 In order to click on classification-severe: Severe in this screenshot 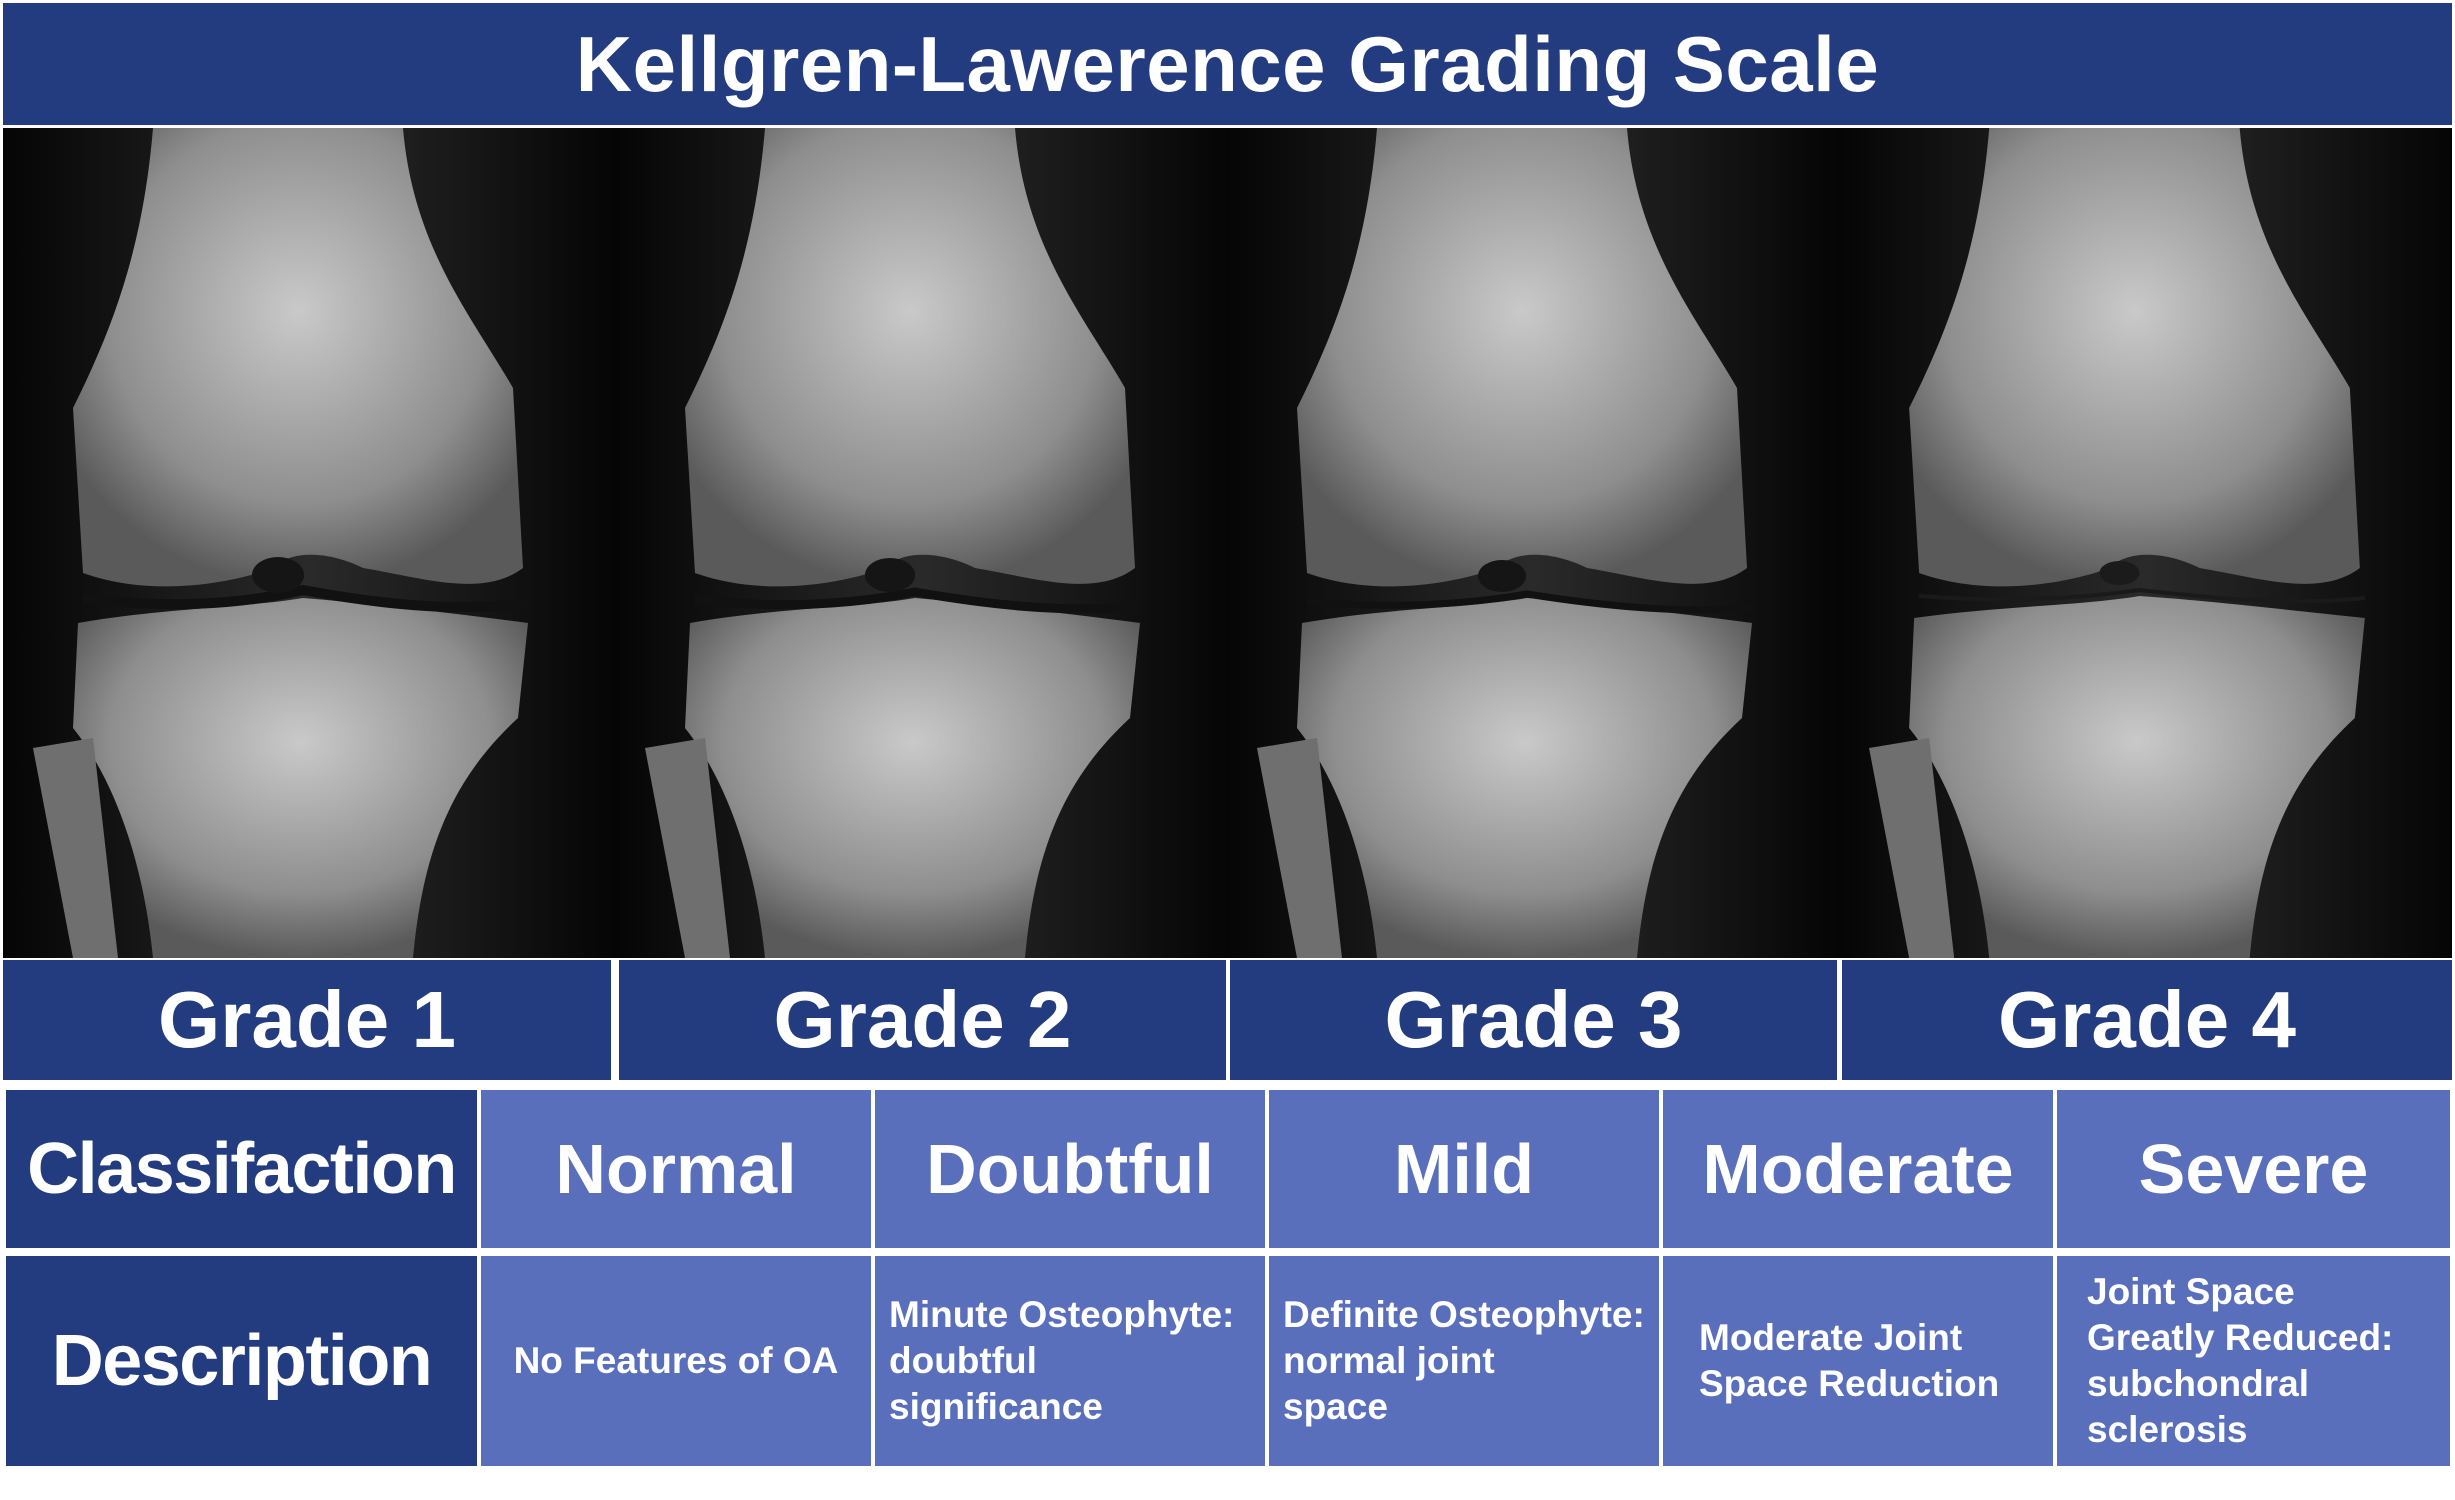, I will do `click(2253, 1169)`.